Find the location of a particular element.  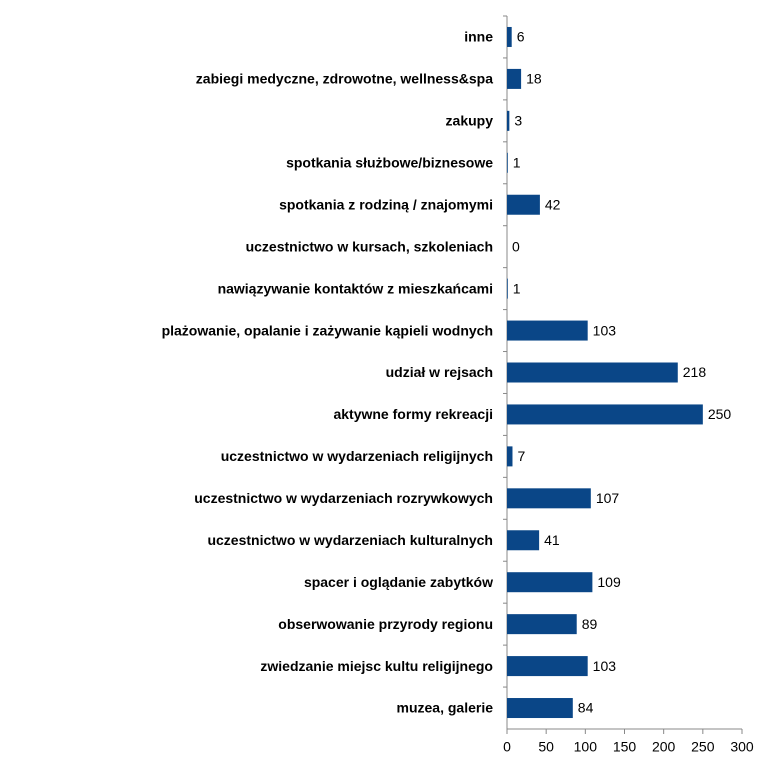

data-label: 0 is located at coordinates (516, 246).